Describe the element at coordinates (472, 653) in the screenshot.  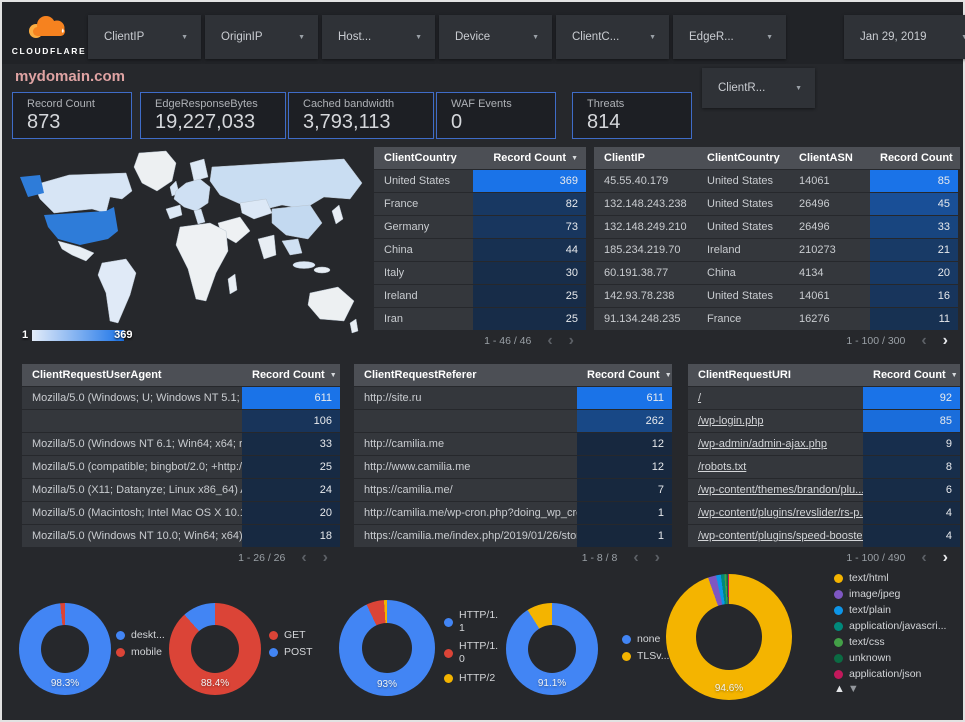
I see `legend-item: HTTP/1.0` at that location.